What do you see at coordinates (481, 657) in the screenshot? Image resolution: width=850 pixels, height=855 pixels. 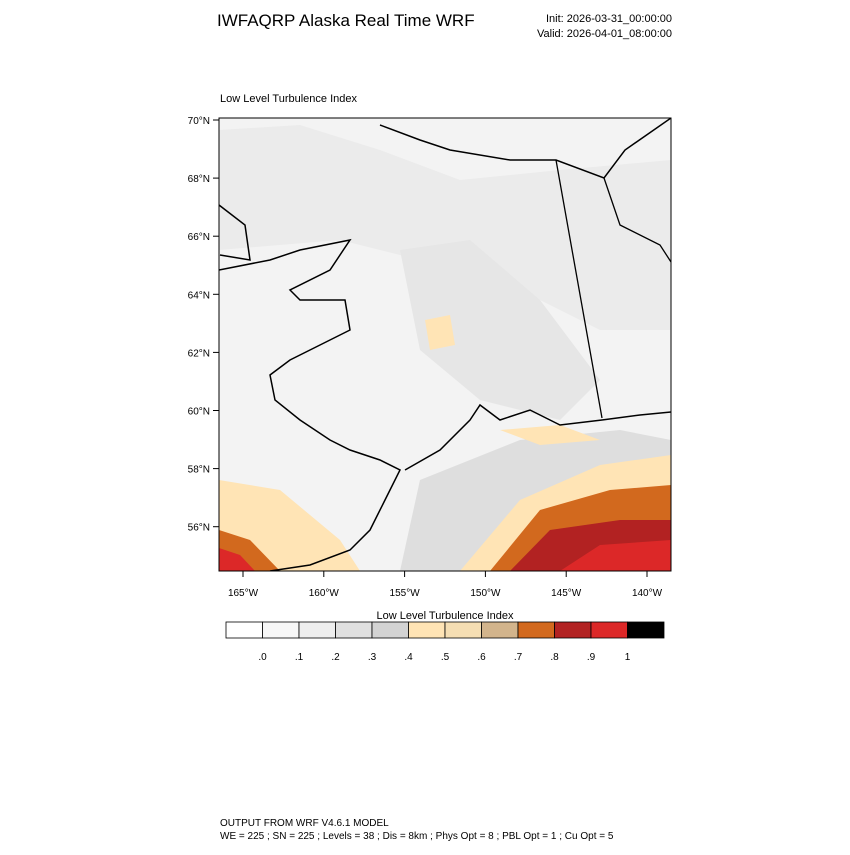 I see `colorbar-label: .6` at bounding box center [481, 657].